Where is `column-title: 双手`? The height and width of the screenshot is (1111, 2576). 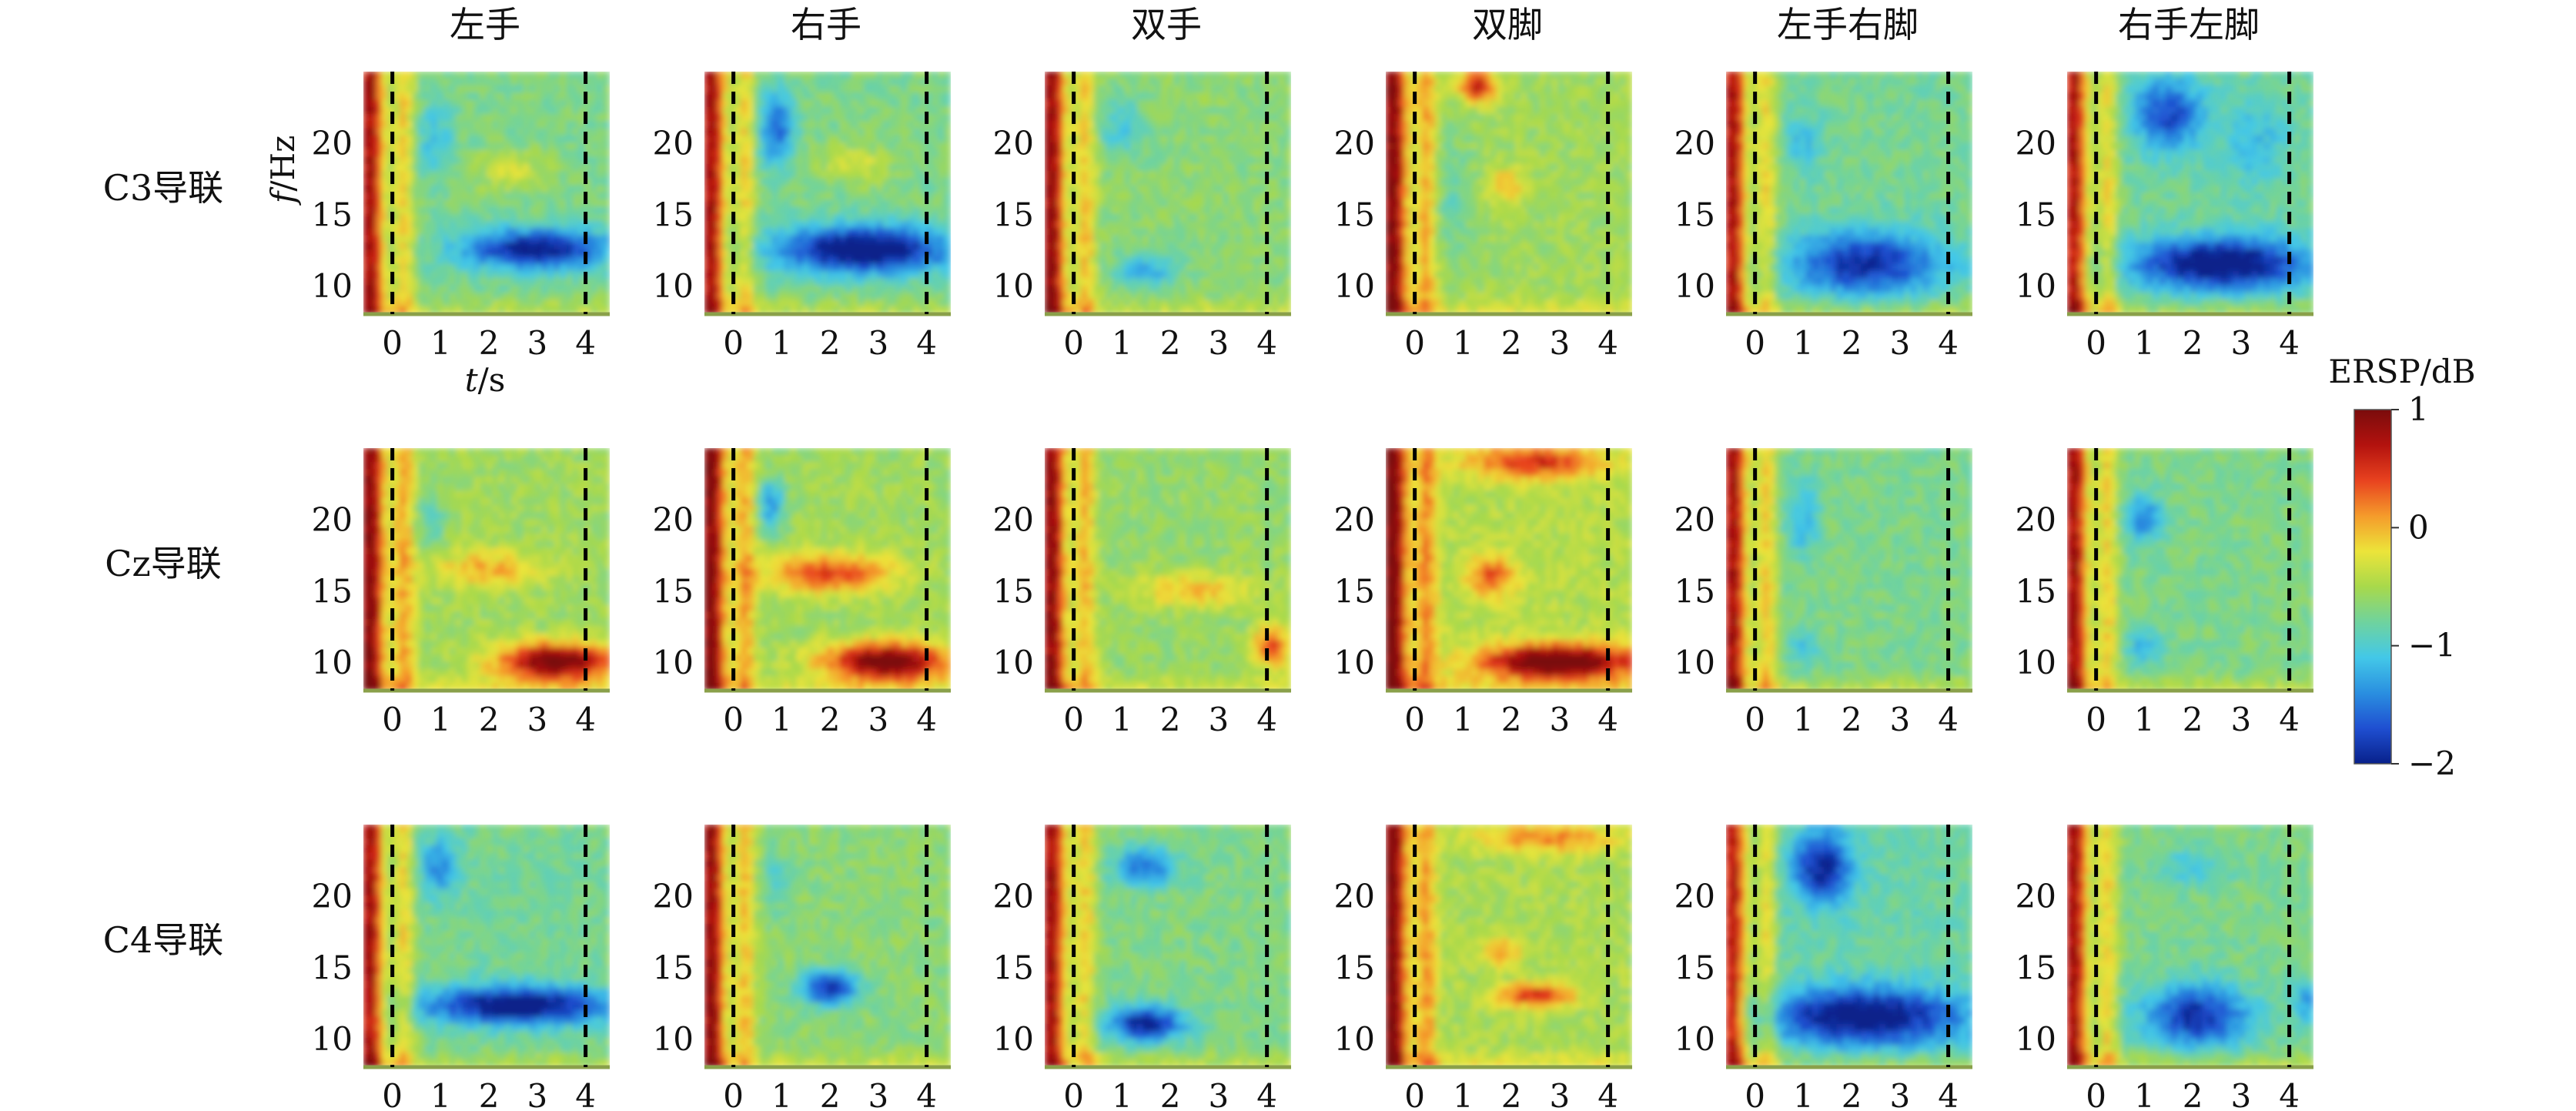 column-title: 双手 is located at coordinates (1167, 24).